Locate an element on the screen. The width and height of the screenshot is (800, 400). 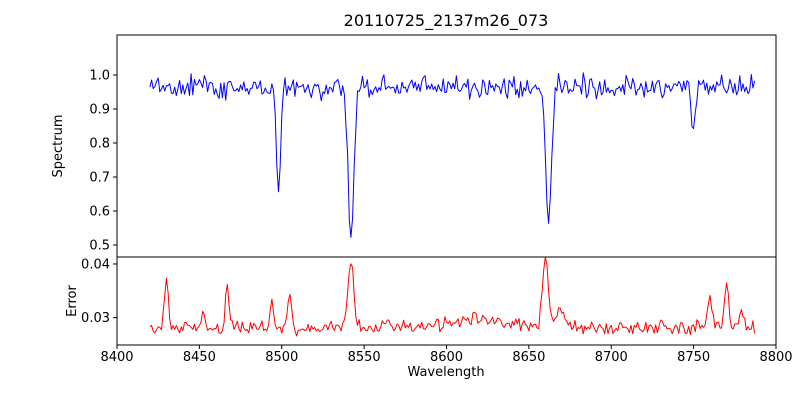
y-tick-label: 1.0 is located at coordinates (99, 75).